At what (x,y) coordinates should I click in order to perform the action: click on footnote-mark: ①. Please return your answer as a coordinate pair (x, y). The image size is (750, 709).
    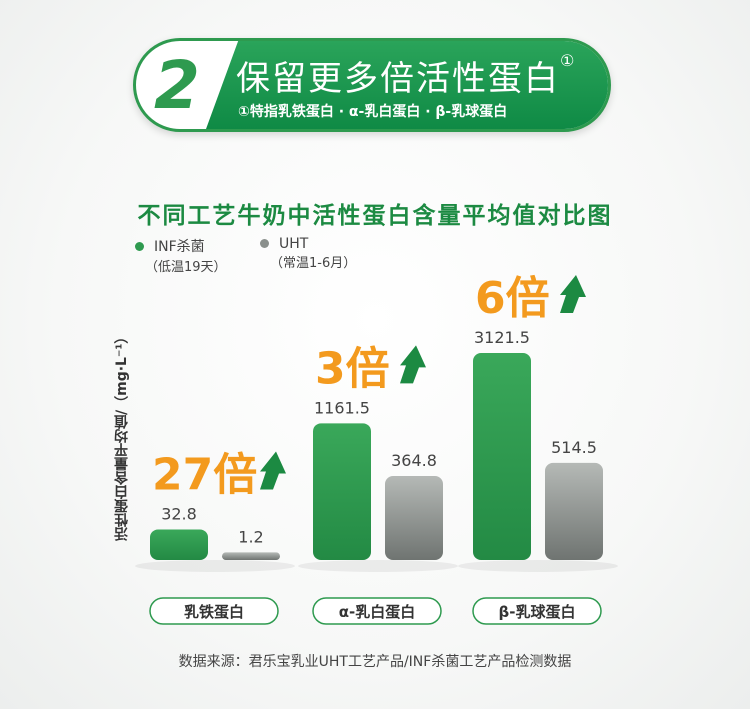
    Looking at the image, I should click on (568, 60).